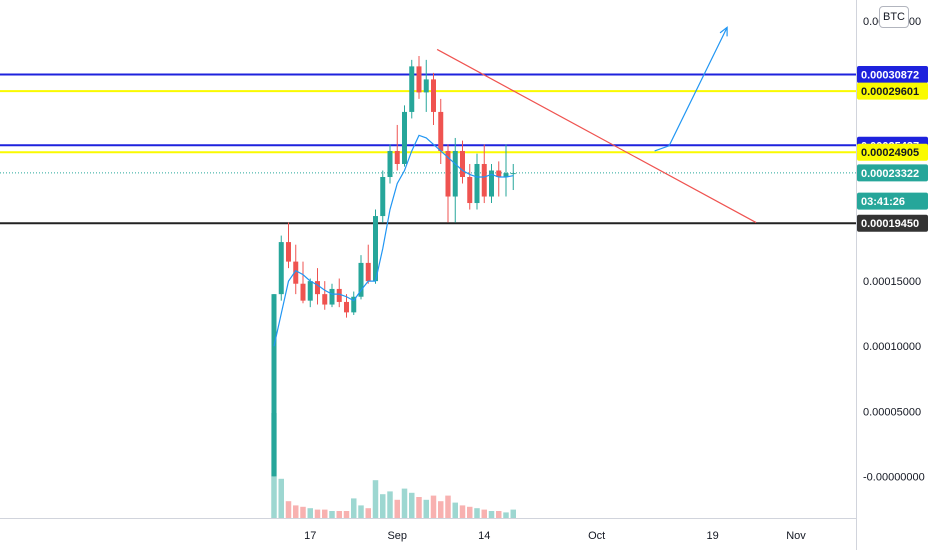 This screenshot has width=932, height=550. Describe the element at coordinates (796, 536) in the screenshot. I see `x-tick-label: Nov` at that location.